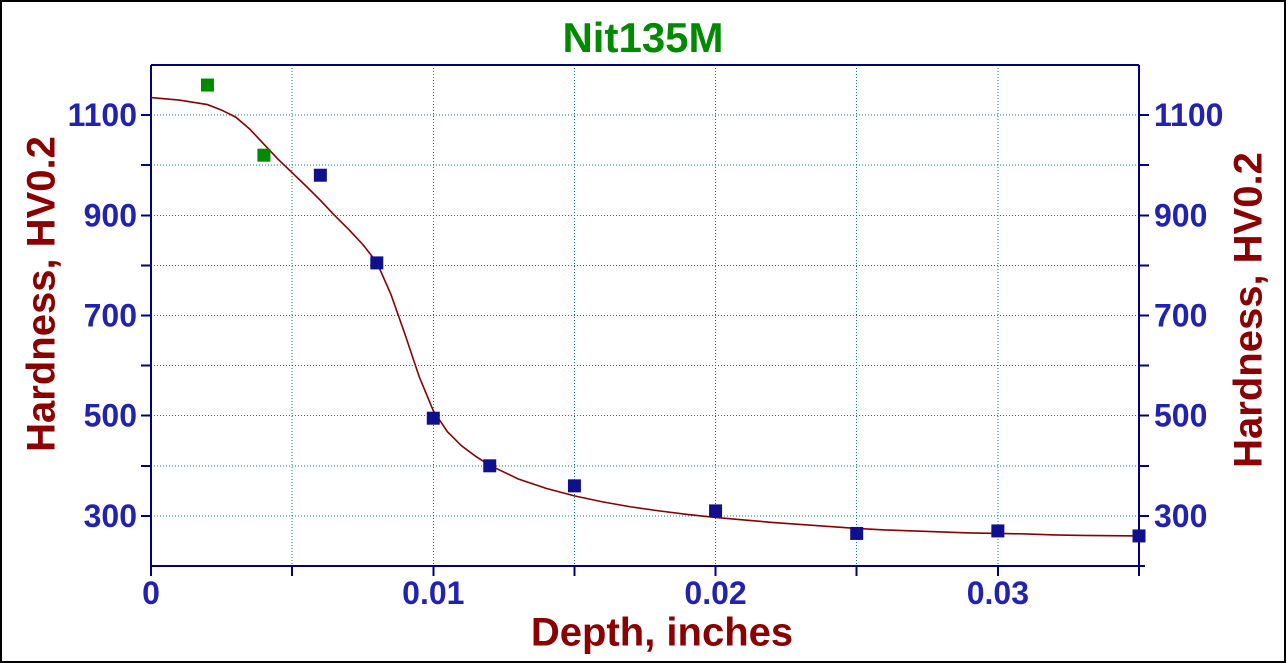  Describe the element at coordinates (1180, 316) in the screenshot. I see `y-tick-label-right: 700` at that location.